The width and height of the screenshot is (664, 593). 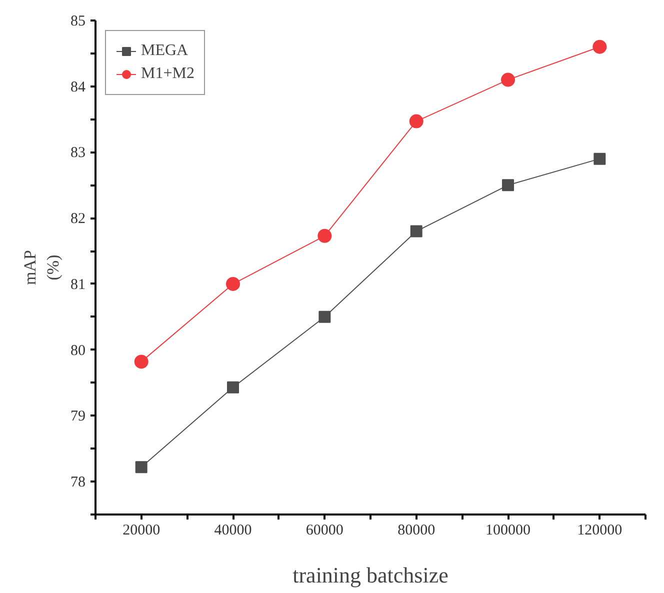 I want to click on y-axis-title: mAP (%), so click(x=41, y=267).